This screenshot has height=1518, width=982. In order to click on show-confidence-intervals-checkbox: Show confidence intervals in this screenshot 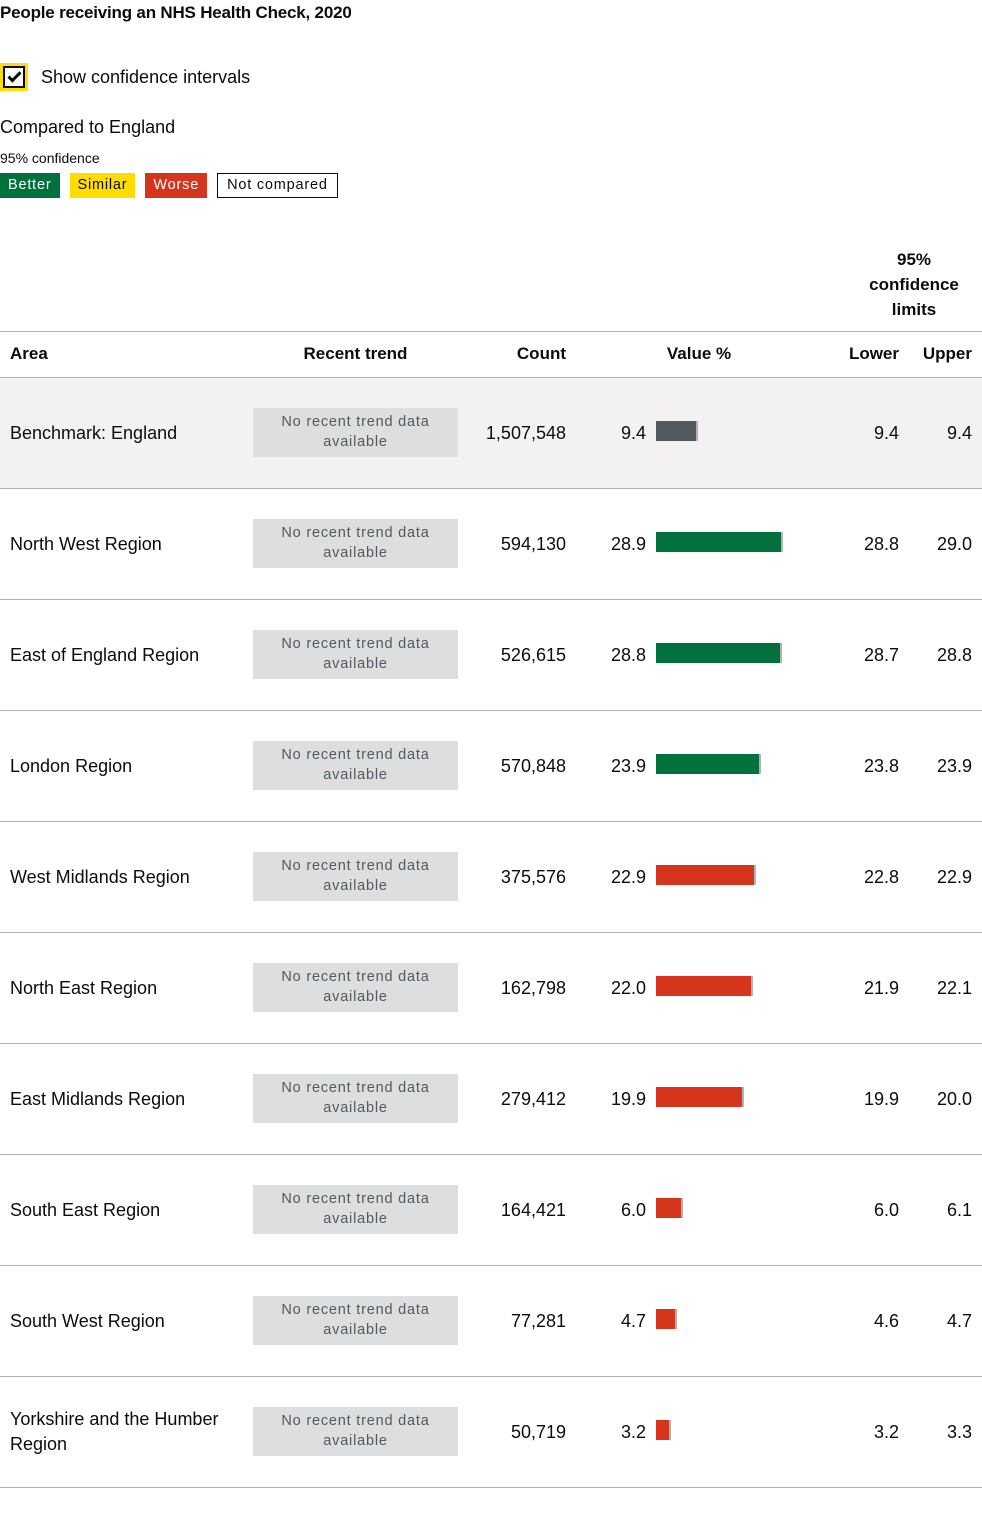, I will do `click(125, 77)`.